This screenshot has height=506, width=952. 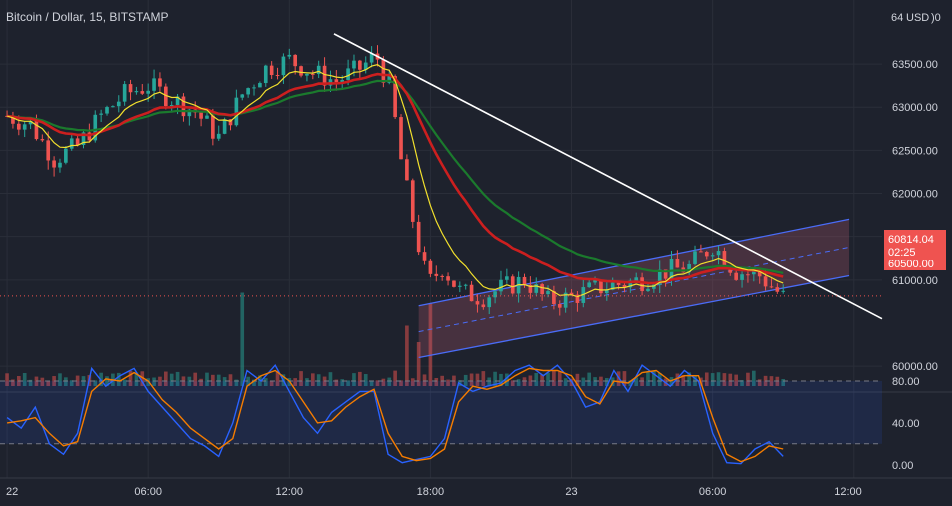 What do you see at coordinates (634, 262) in the screenshot?
I see `channel-upper-line` at bounding box center [634, 262].